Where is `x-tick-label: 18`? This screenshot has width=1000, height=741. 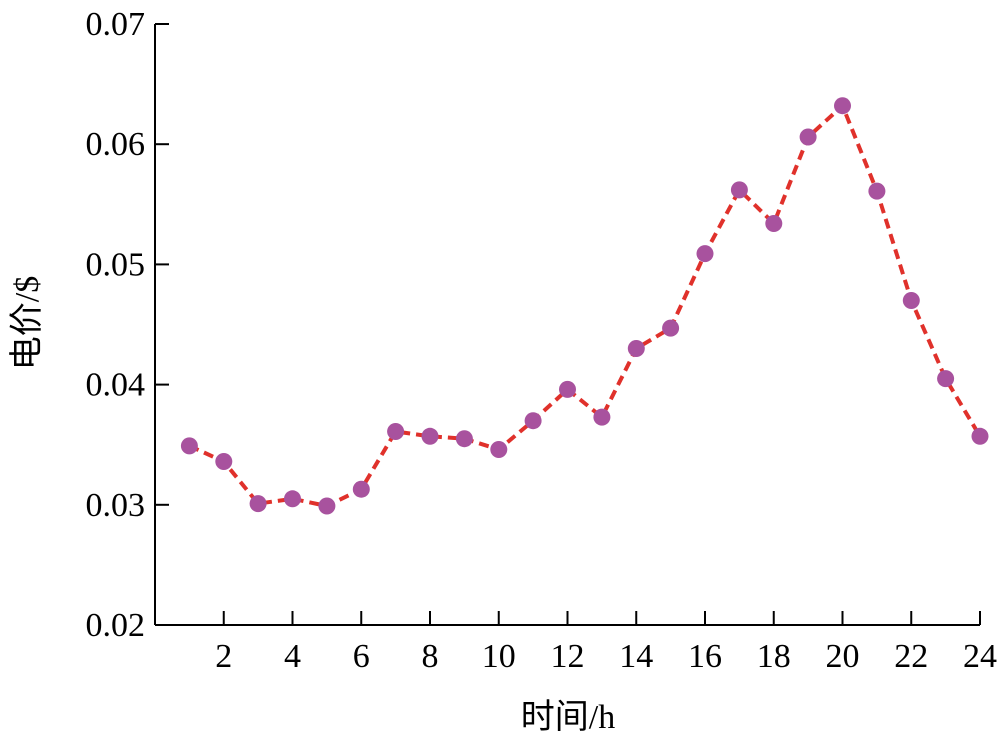
x-tick-label: 18 is located at coordinates (774, 656).